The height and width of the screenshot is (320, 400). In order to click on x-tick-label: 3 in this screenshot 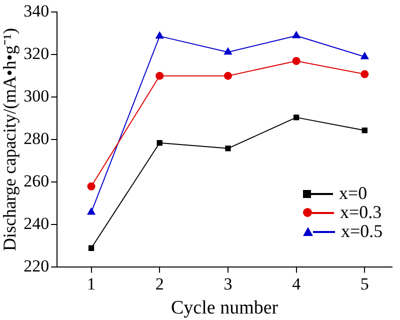, I will do `click(228, 284)`.